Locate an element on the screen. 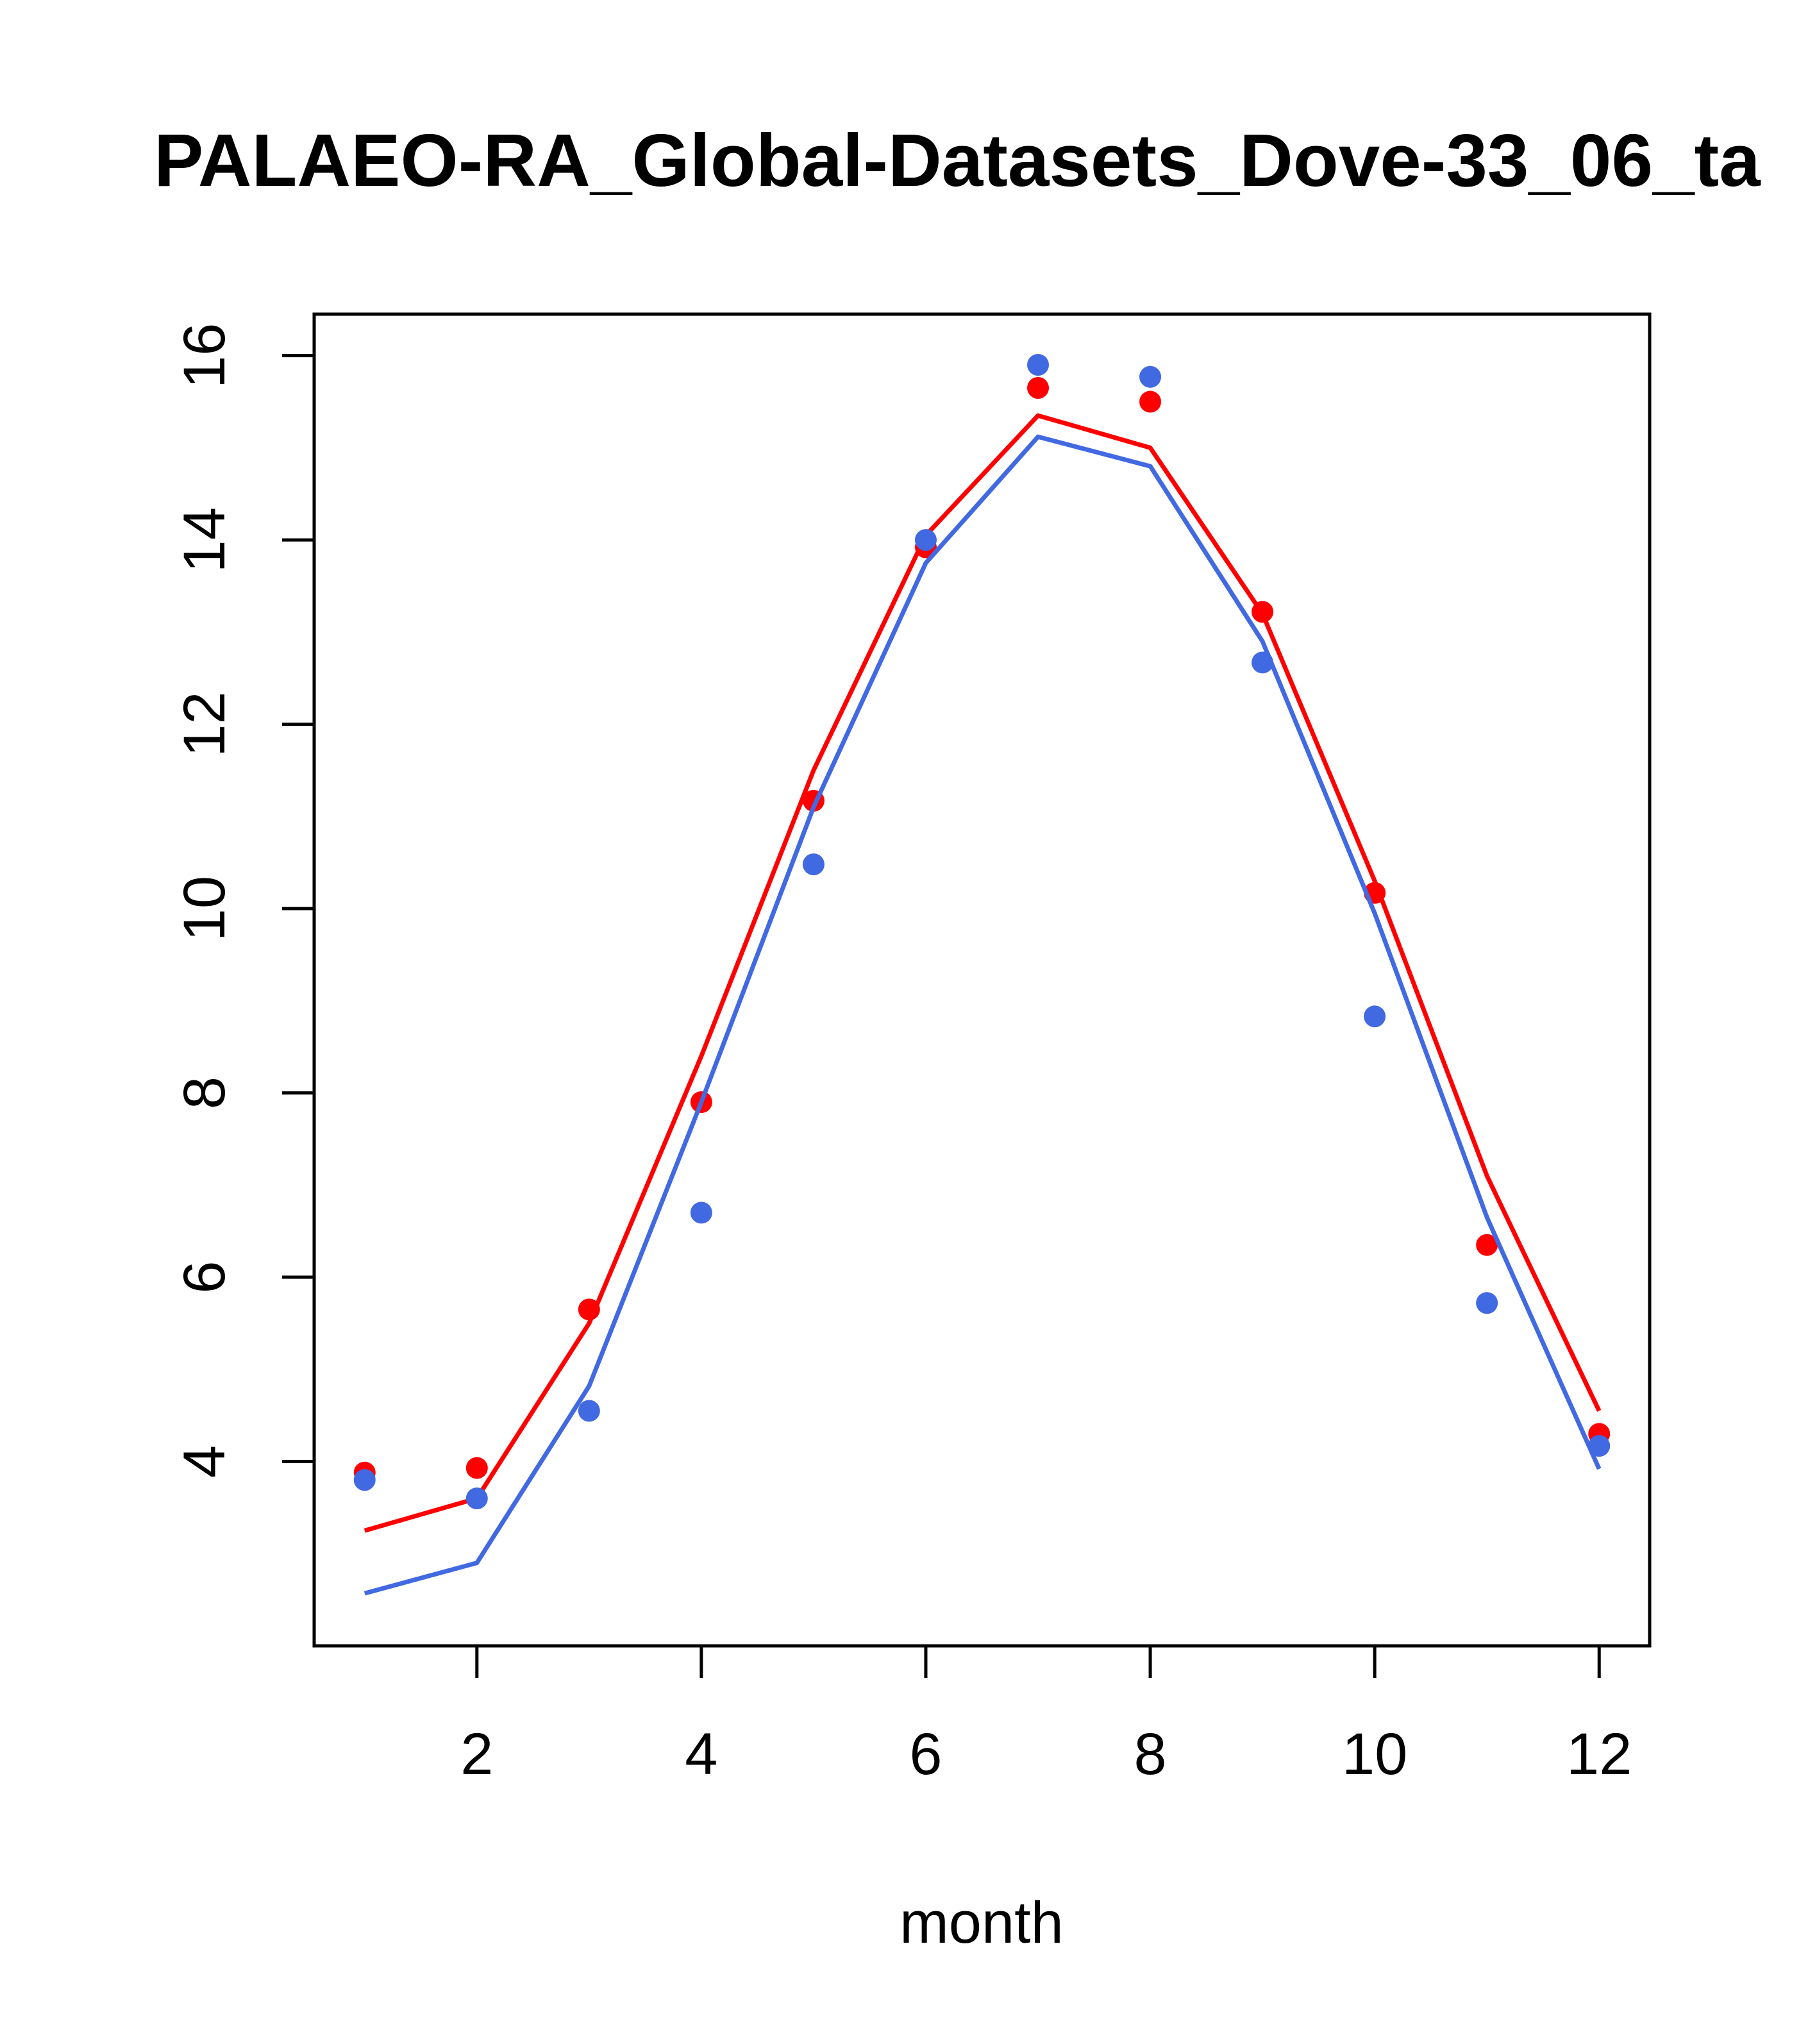 The image size is (1817, 2044). y-tick-label-4: 4 is located at coordinates (204, 1462).